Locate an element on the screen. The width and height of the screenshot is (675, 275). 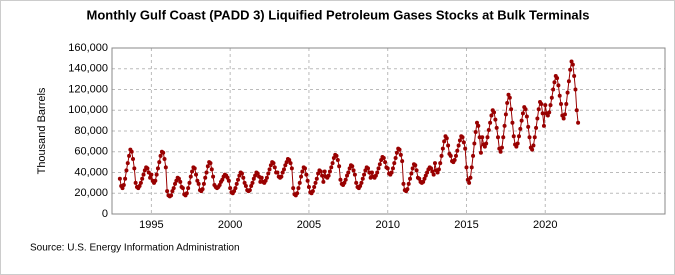
y-tick-label: 120,000 is located at coordinates (88, 89).